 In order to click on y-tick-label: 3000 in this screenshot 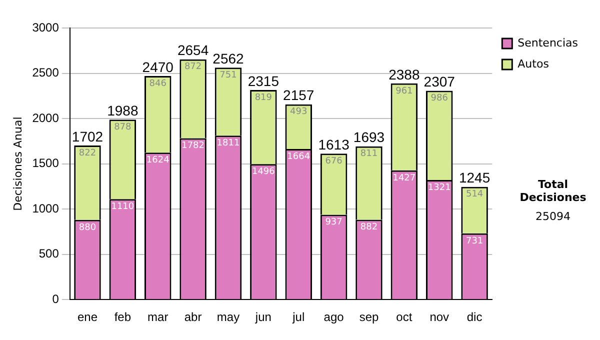, I will do `click(46, 27)`.